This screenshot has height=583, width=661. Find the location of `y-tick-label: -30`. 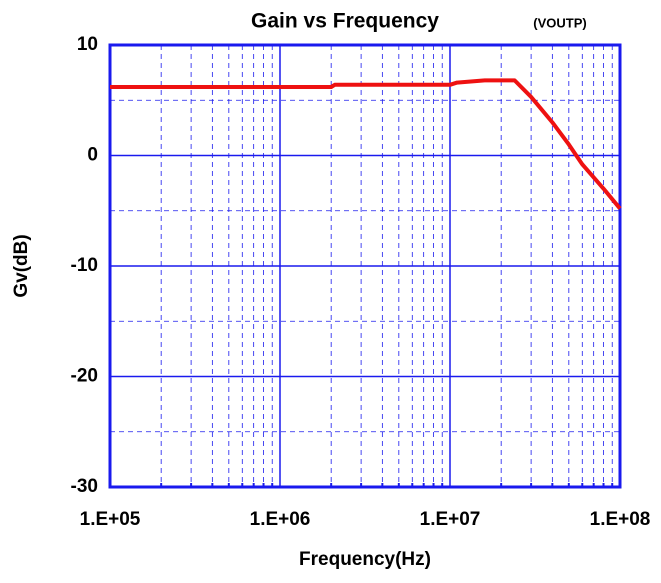

y-tick-label: -30 is located at coordinates (84, 486).